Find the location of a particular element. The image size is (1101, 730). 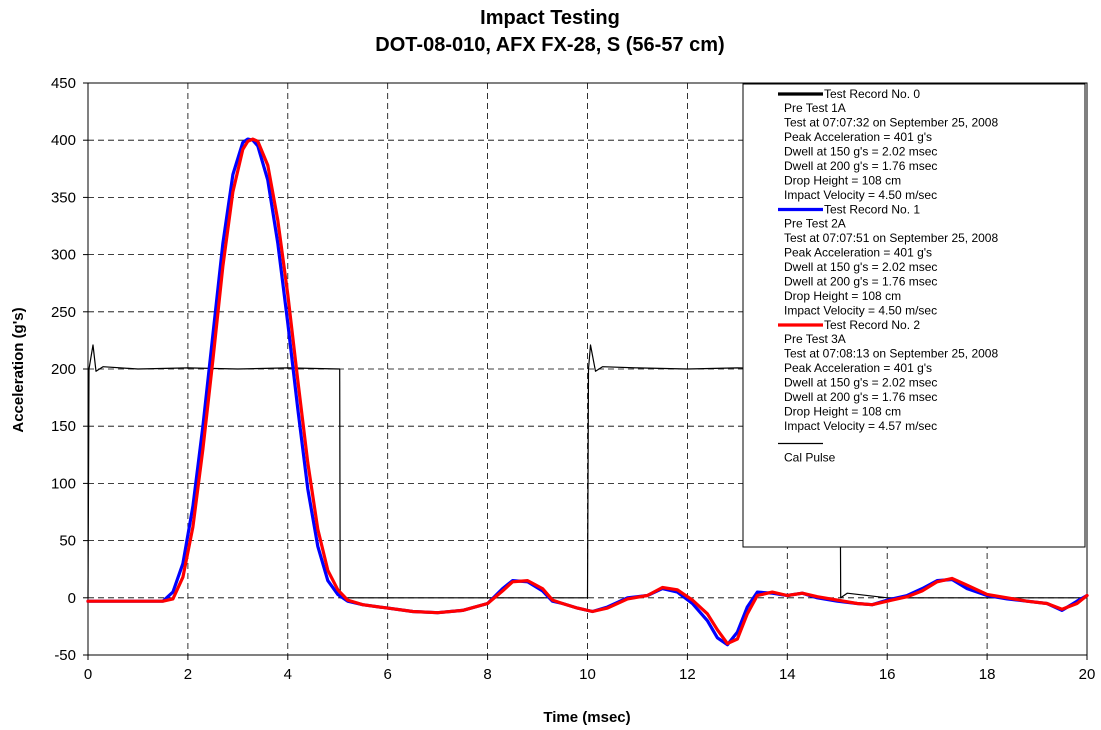

legend-detail-test-record-no-1: Test at 07:07:51 on September 25, 2008 is located at coordinates (891, 238).